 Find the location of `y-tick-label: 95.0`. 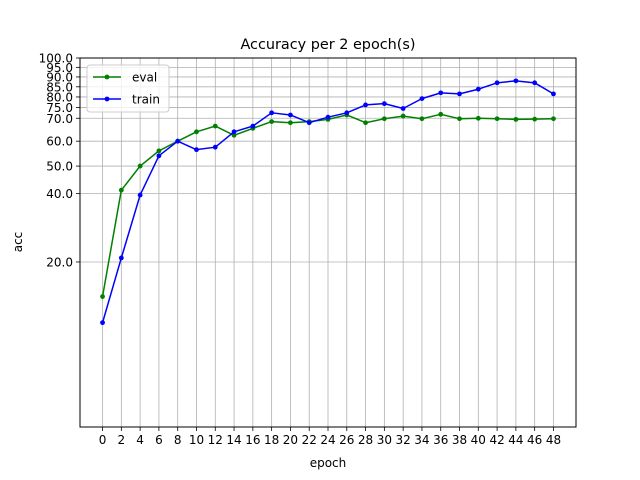

y-tick-label: 95.0 is located at coordinates (59, 68).